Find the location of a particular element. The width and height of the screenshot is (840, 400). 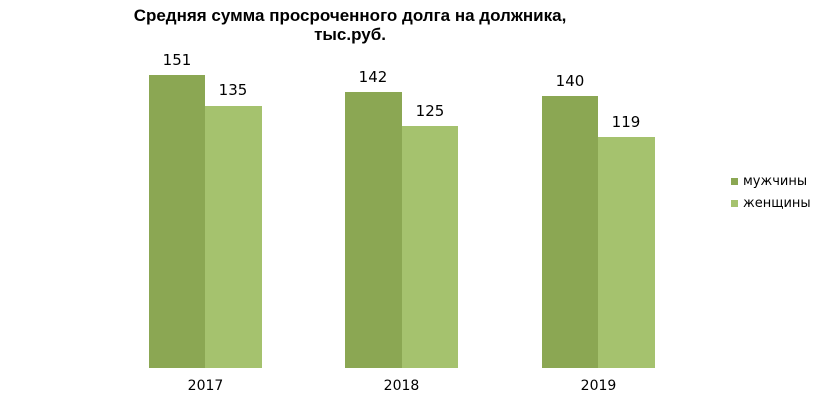

data-label-2018-female: 125 is located at coordinates (430, 111).